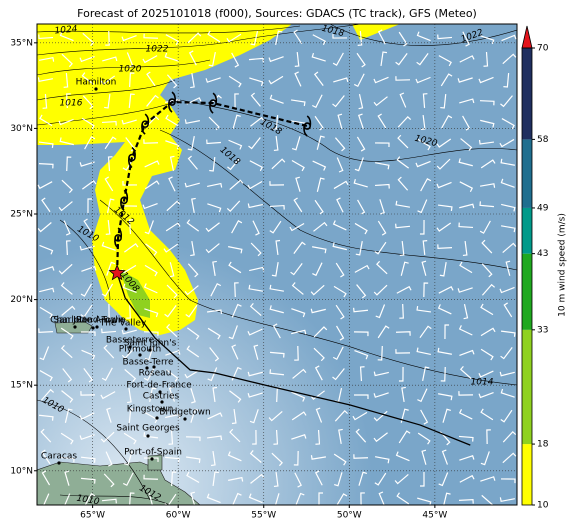 This screenshot has height=528, width=575. What do you see at coordinates (159, 386) in the screenshot?
I see `place-label: Fort-de-France` at bounding box center [159, 386].